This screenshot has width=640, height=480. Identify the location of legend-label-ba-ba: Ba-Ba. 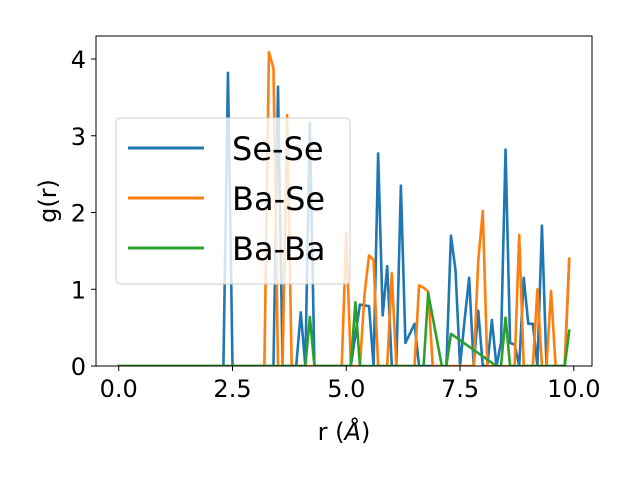
(279, 249).